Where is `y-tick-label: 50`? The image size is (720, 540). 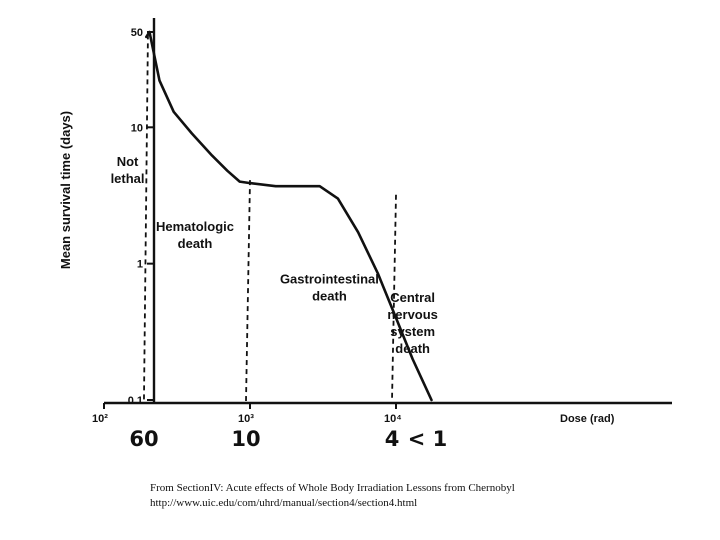 y-tick-label: 50 is located at coordinates (137, 33).